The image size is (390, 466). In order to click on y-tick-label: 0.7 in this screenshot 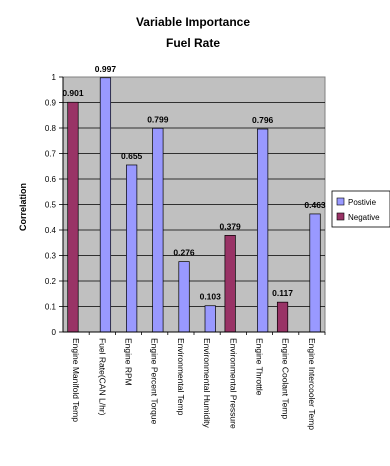, I will do `click(51, 154)`.